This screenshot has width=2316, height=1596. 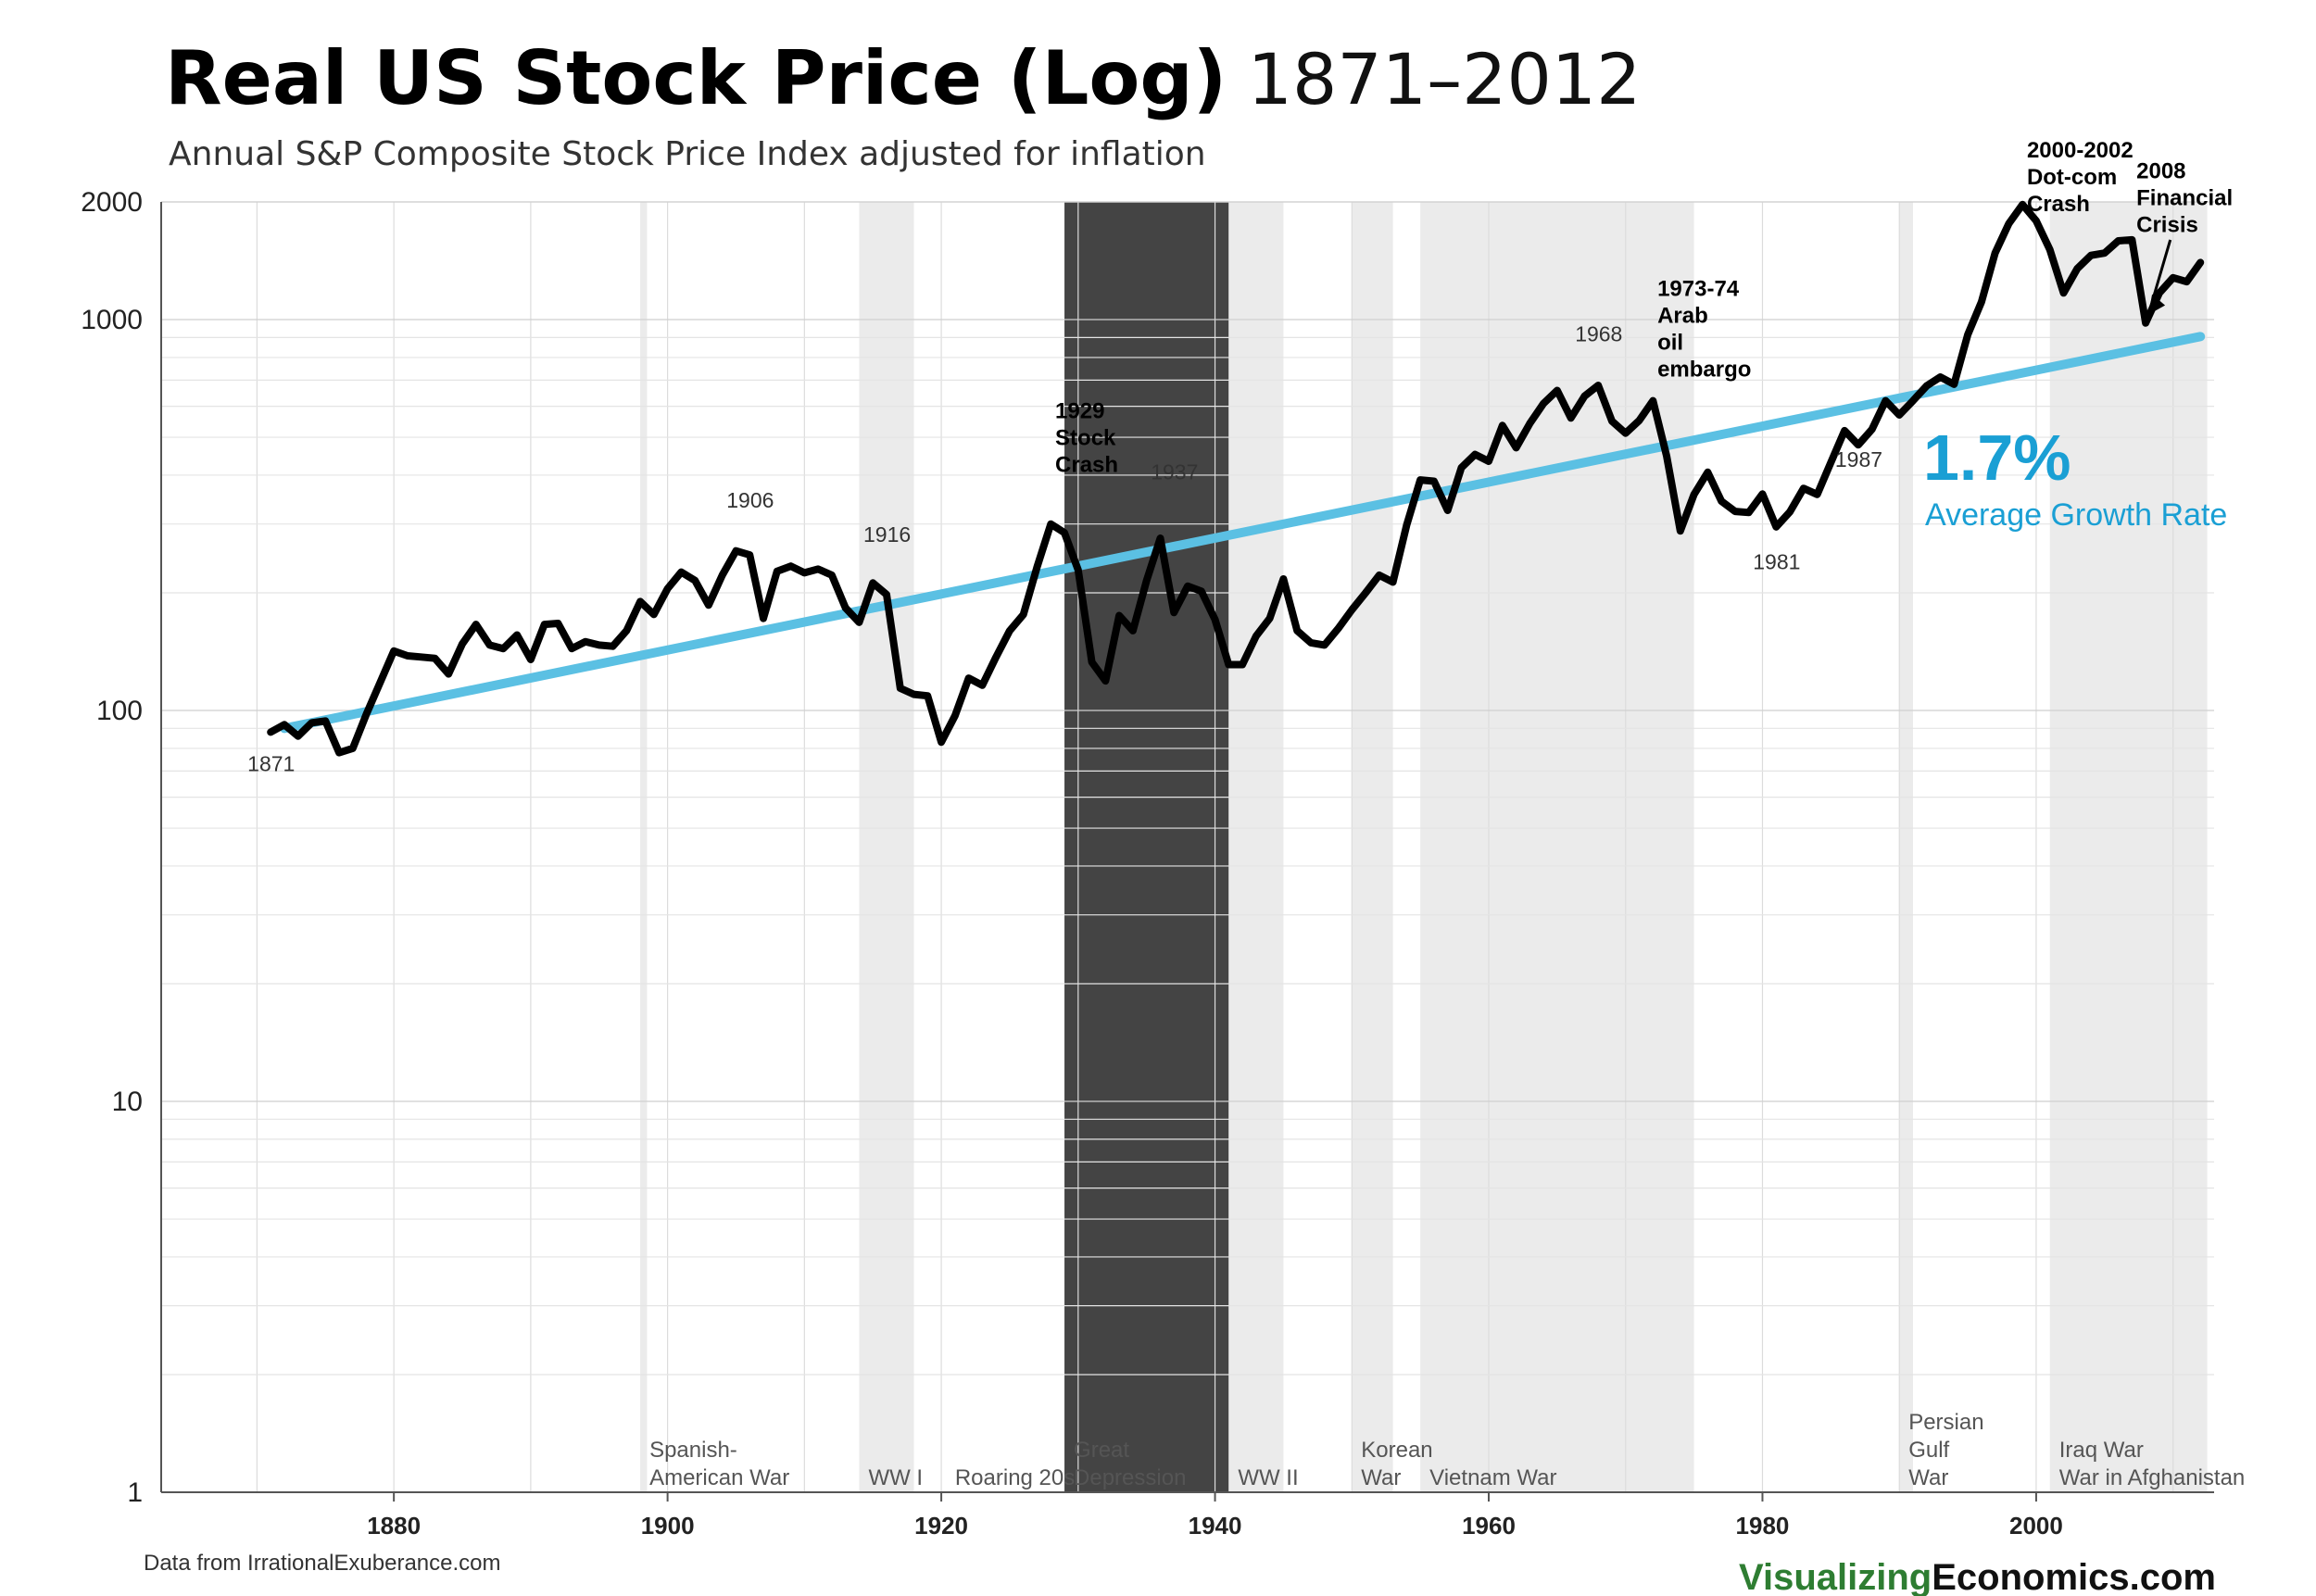 I want to click on x-tick-label: 1960, so click(x=1489, y=1525).